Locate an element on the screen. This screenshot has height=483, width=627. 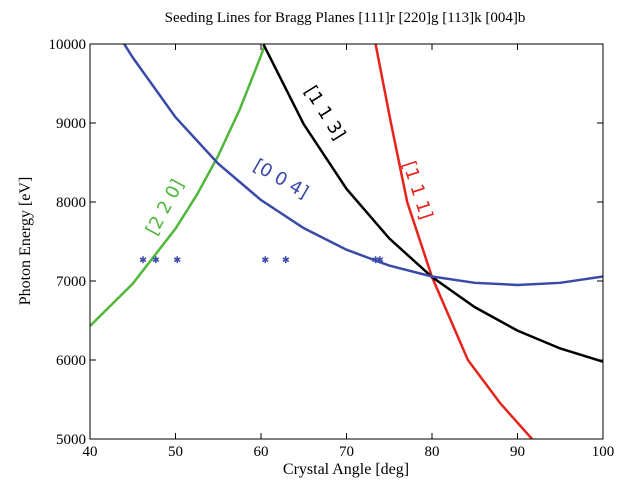
y-tick-label: 8000 is located at coordinates (71, 203).